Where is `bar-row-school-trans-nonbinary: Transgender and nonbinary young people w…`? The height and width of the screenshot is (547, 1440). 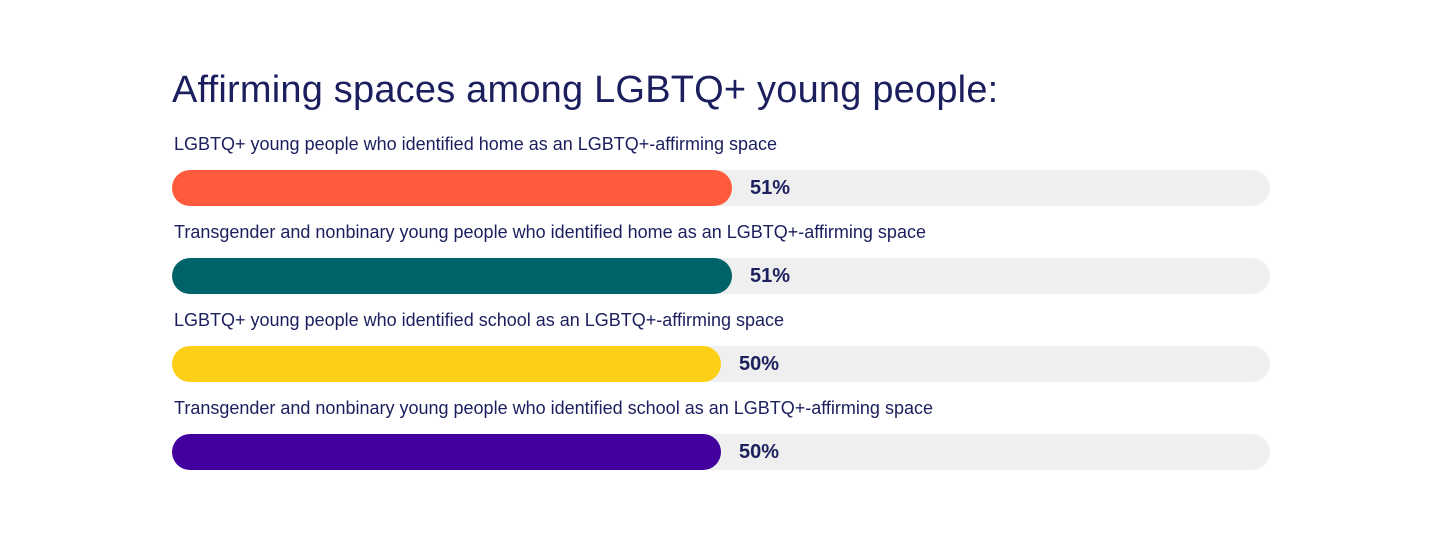 bar-row-school-trans-nonbinary: Transgender and nonbinary young people w… is located at coordinates (721, 440).